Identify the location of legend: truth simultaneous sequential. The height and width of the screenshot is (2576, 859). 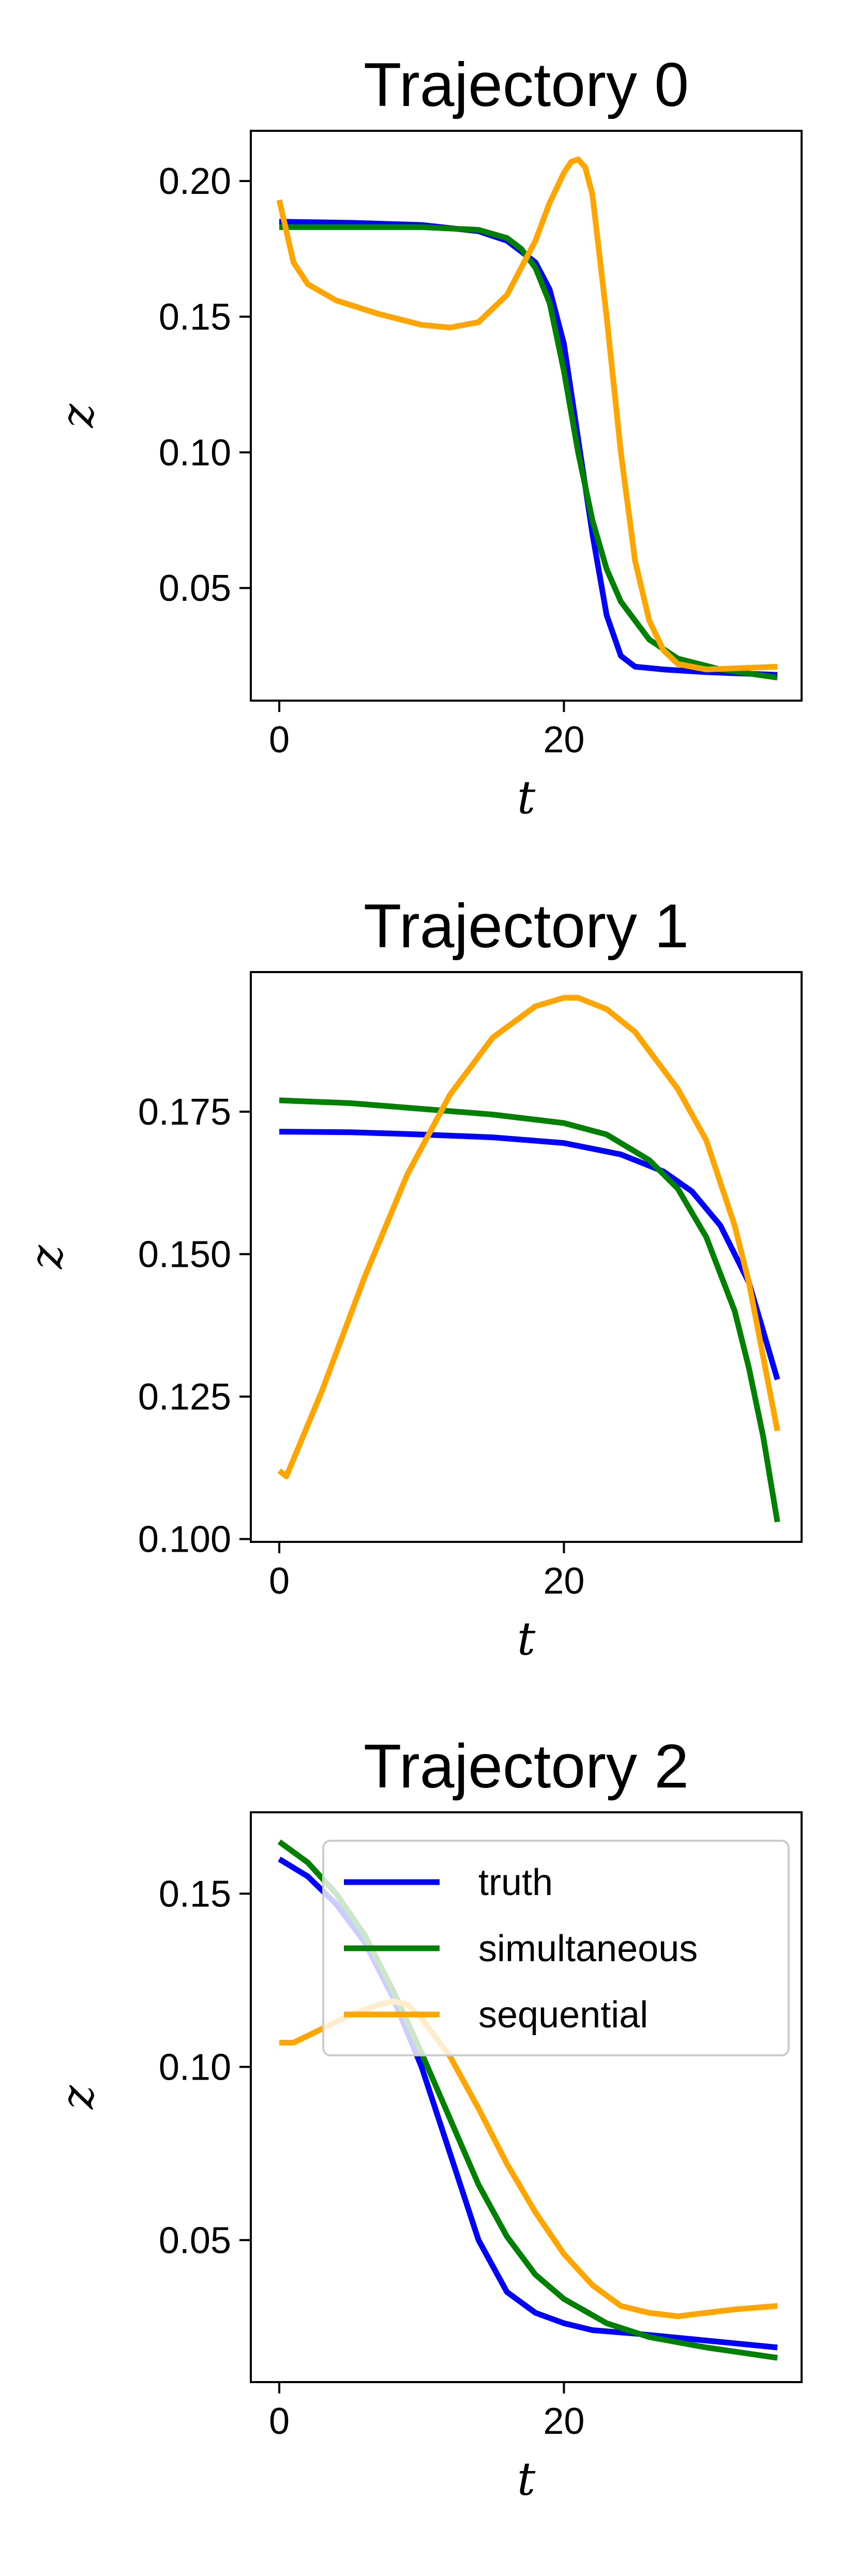
(556, 1948).